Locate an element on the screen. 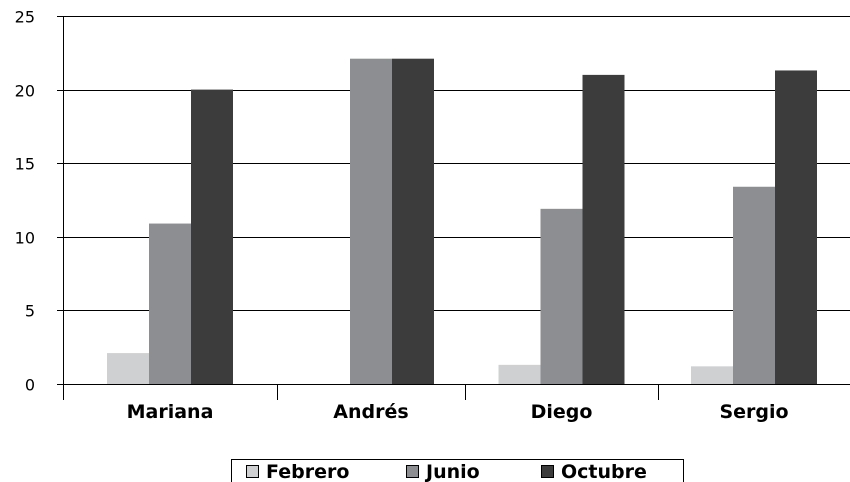 The image size is (850, 482). legend-label: Febrero is located at coordinates (307, 471).